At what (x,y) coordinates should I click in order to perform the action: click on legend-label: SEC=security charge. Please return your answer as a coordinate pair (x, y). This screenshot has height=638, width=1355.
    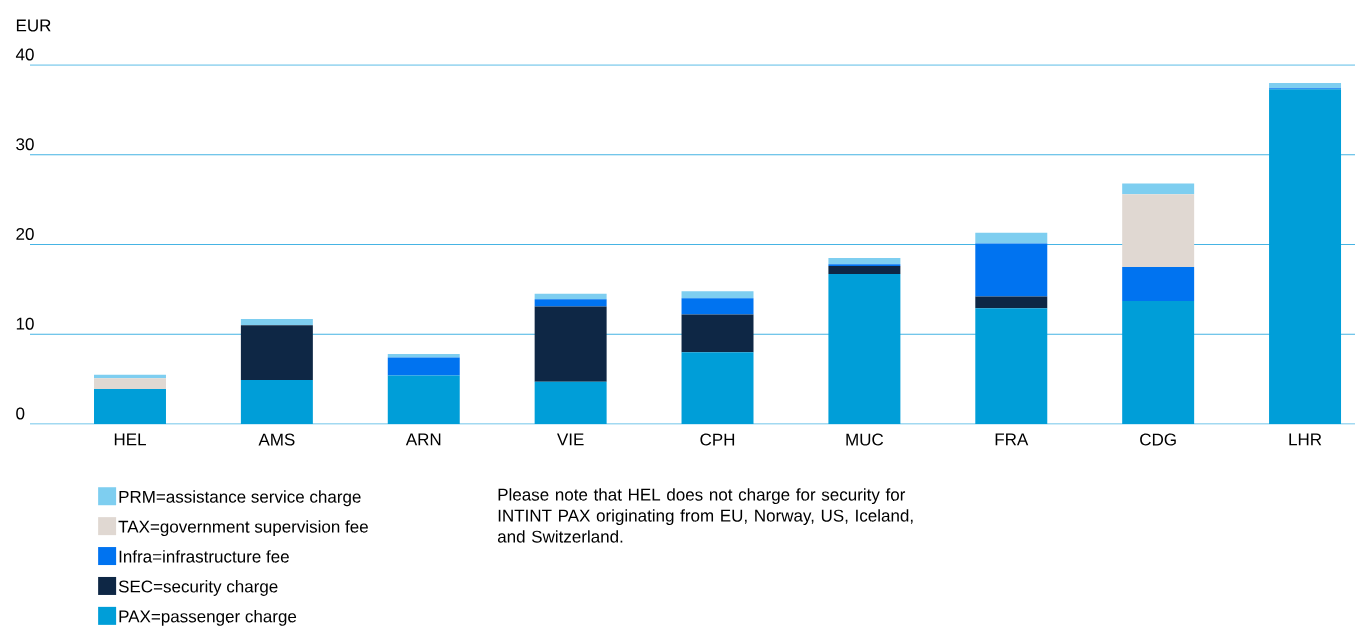
    Looking at the image, I should click on (198, 588).